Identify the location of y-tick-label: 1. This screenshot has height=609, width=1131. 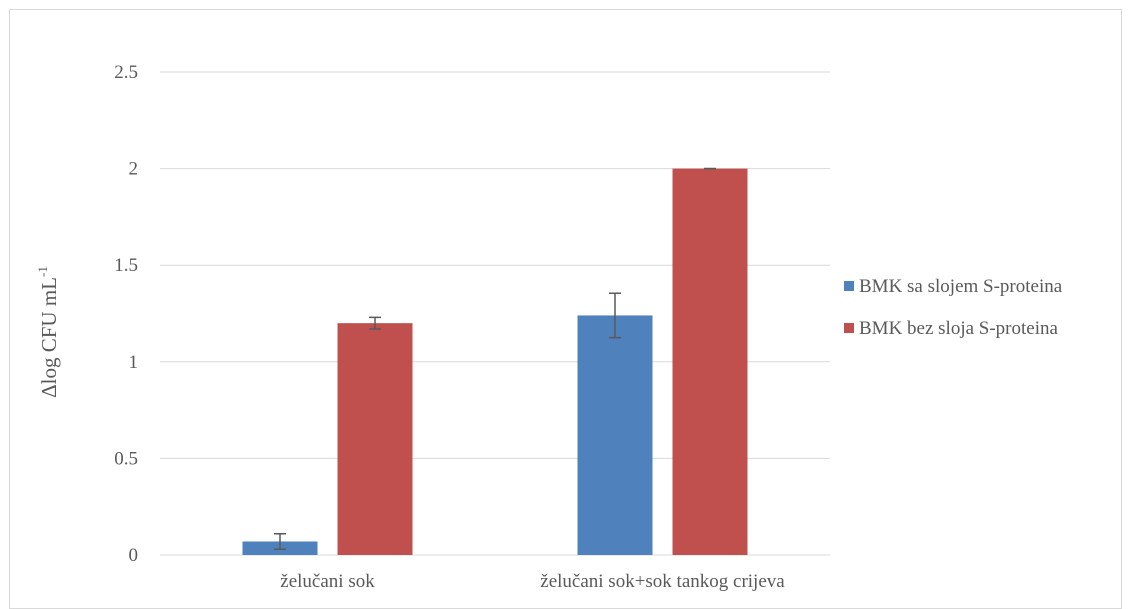
(134, 362).